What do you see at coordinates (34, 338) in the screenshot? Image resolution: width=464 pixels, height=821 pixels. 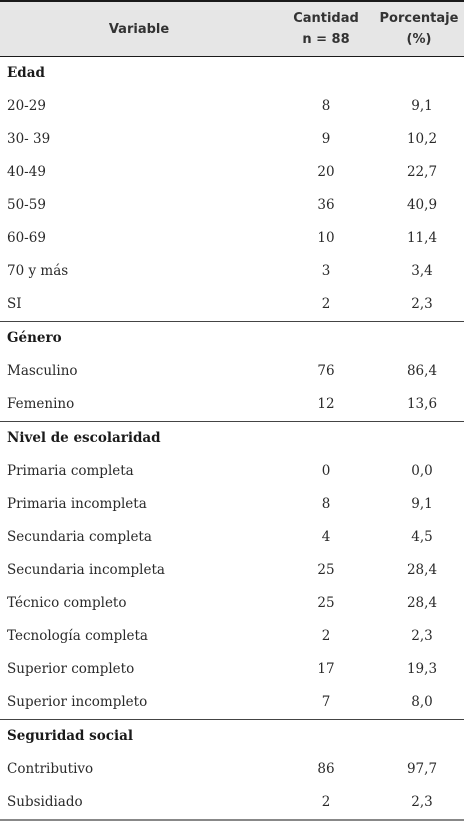 I see `section-title: Género` at bounding box center [34, 338].